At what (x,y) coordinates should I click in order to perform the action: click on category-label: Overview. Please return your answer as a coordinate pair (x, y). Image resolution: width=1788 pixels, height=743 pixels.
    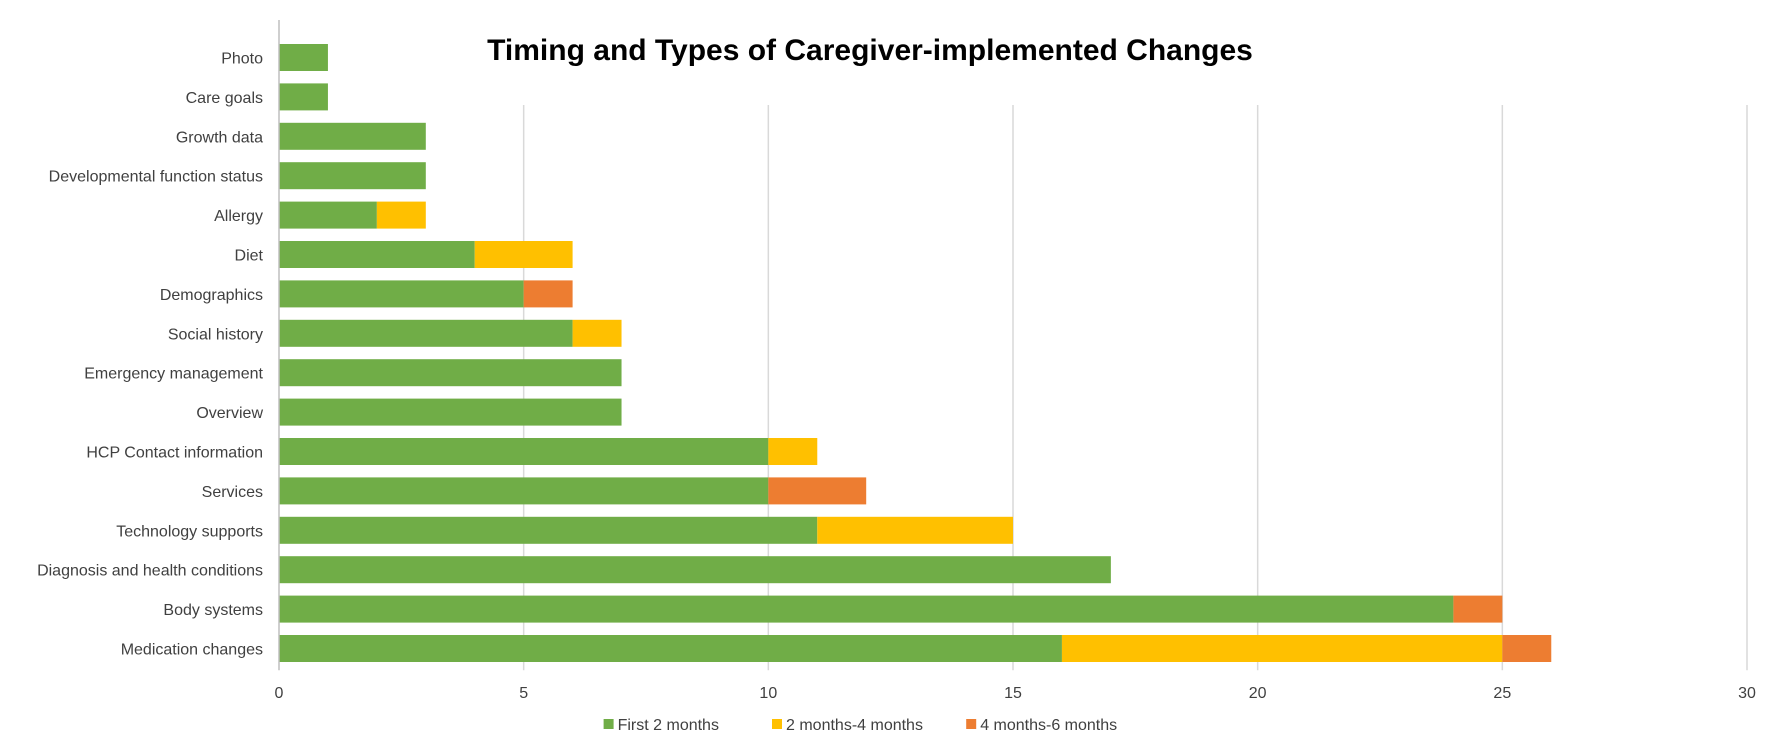
    Looking at the image, I should click on (229, 413).